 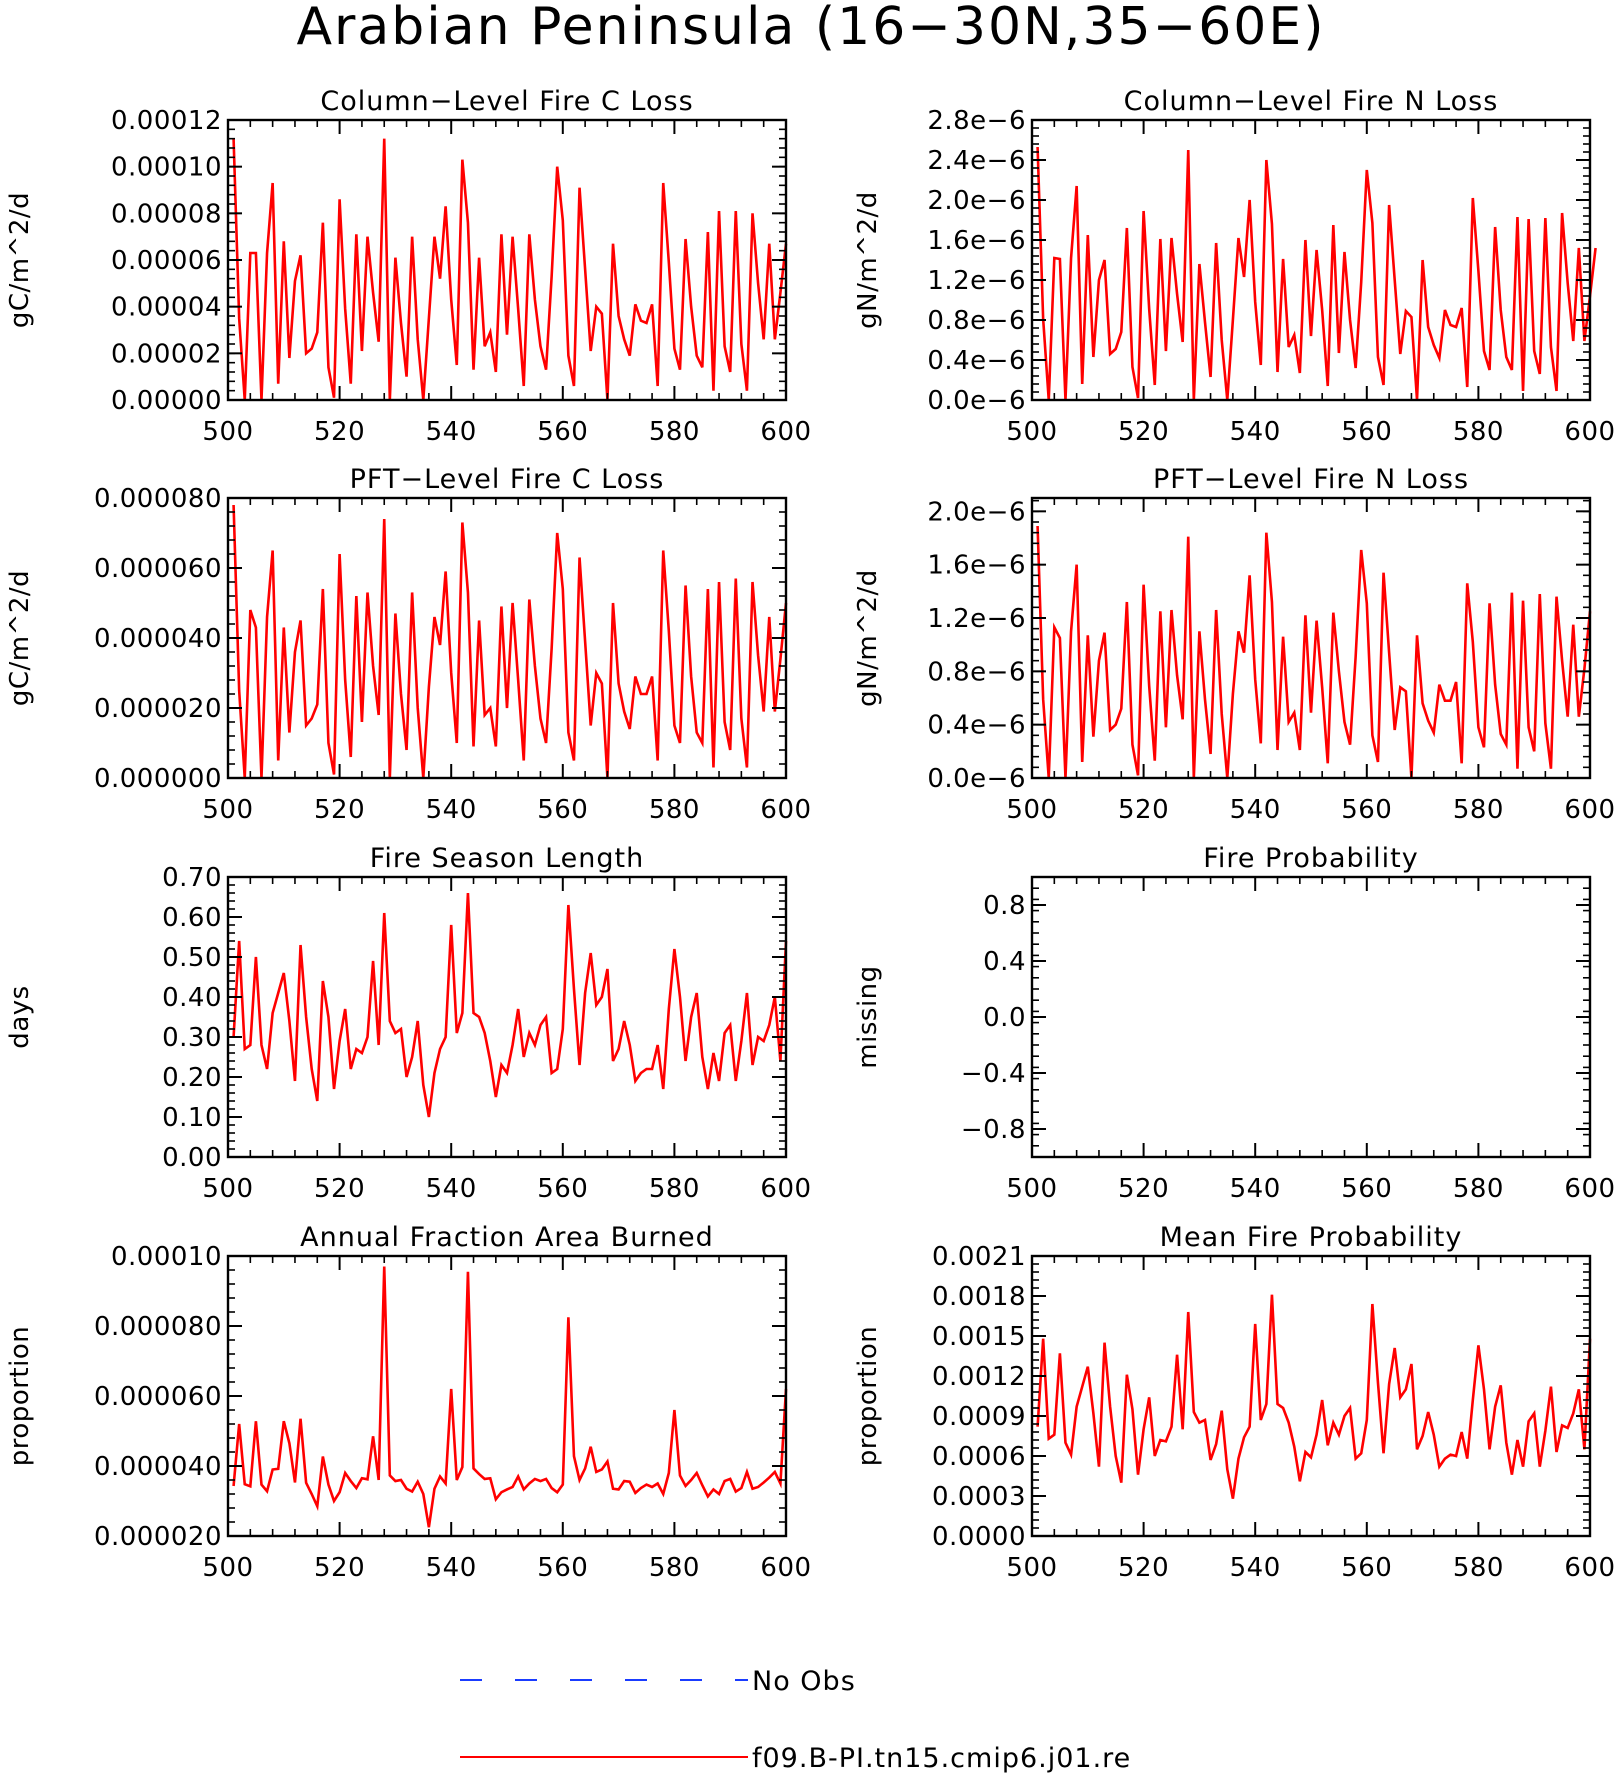 What do you see at coordinates (979, 1497) in the screenshot?
I see `y-tick-label: 0.0003` at bounding box center [979, 1497].